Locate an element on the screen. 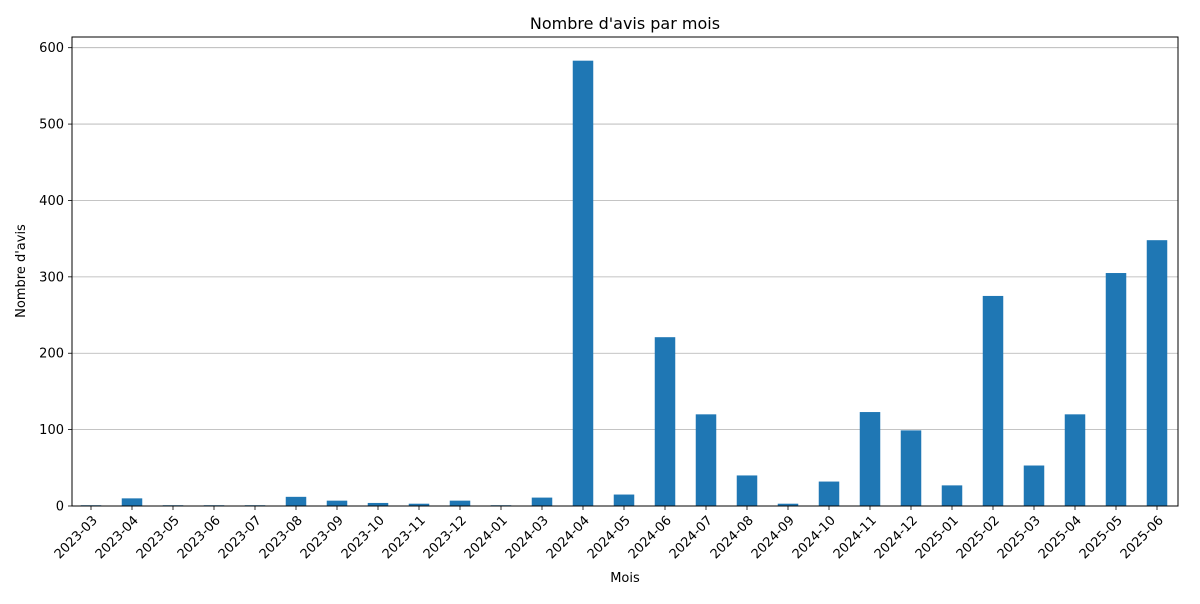 The image size is (1200, 604). chart-title: Nombre d'avis par mois is located at coordinates (625, 23).